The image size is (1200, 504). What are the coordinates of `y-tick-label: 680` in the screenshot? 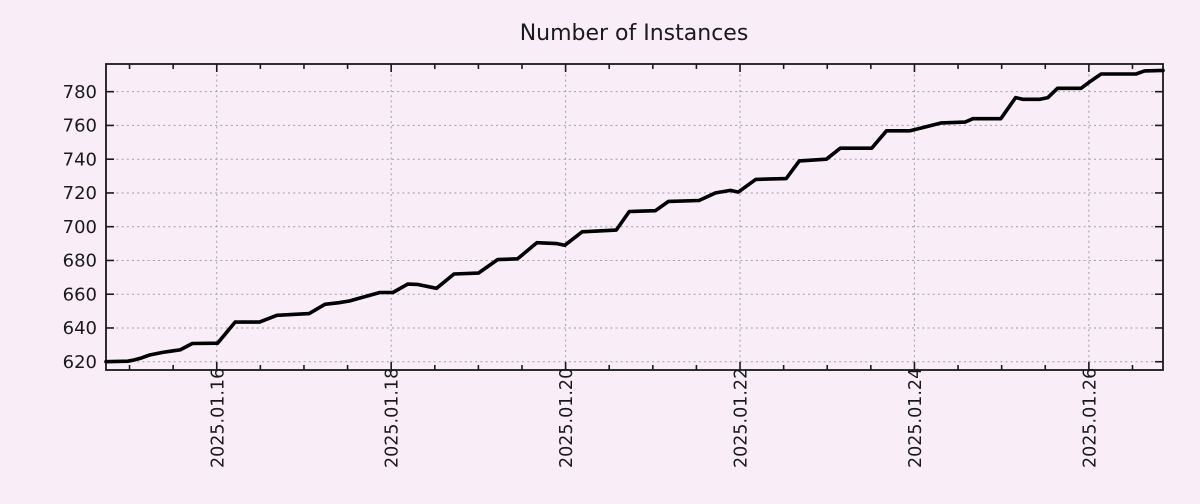 It's located at (80, 261).